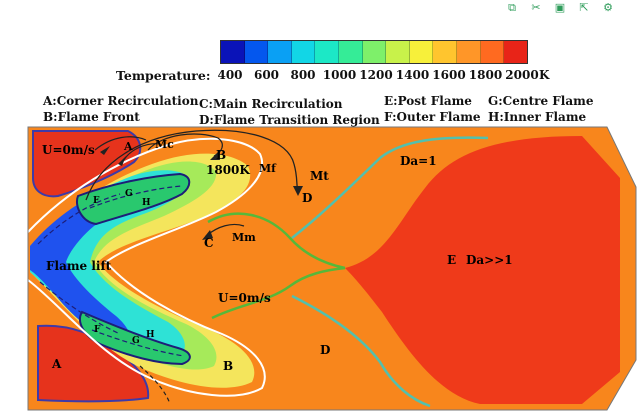 The width and height of the screenshot is (640, 419). Describe the element at coordinates (512, 7) in the screenshot. I see `copy-icon: ⧉` at that location.